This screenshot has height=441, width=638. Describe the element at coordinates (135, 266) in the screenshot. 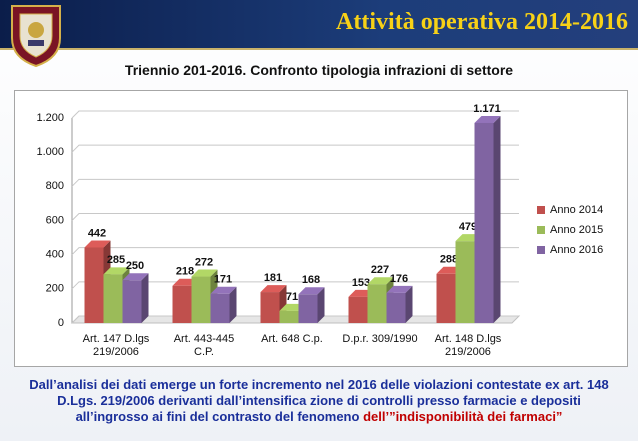

I see `value-label: 250` at that location.